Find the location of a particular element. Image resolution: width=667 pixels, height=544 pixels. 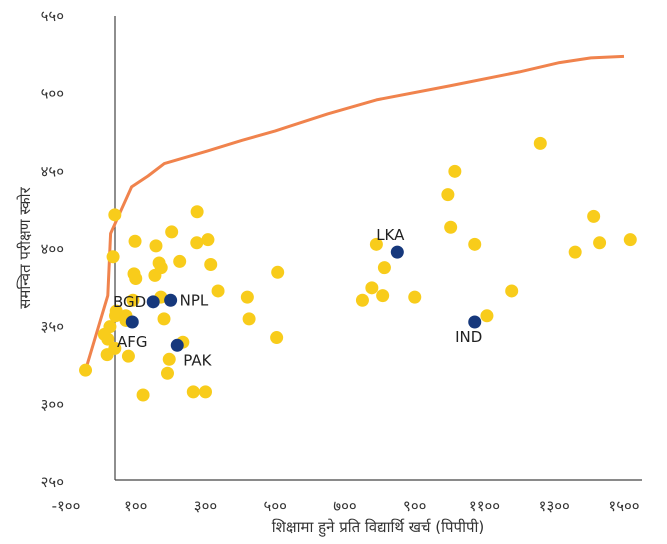

x-tick-label: -१०० is located at coordinates (66, 506).